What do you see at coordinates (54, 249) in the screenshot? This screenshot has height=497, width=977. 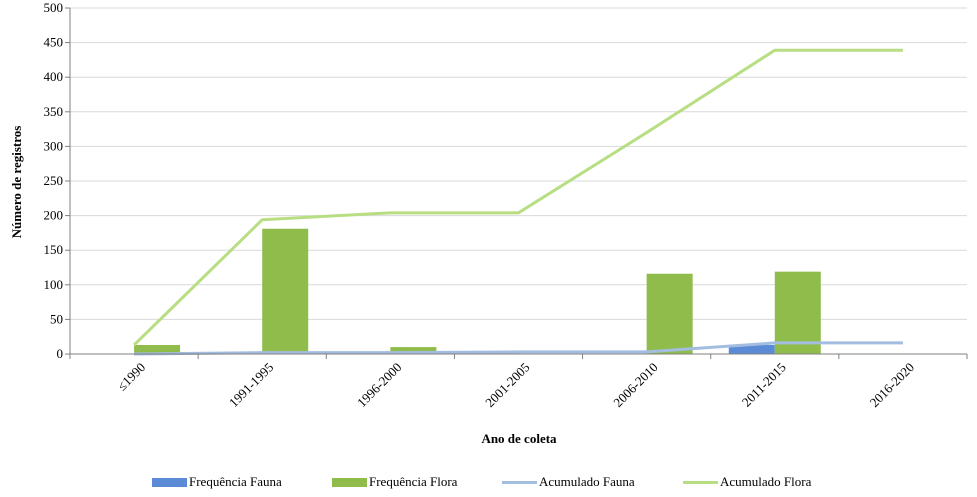 I see `y-tick-label: 150` at bounding box center [54, 249].